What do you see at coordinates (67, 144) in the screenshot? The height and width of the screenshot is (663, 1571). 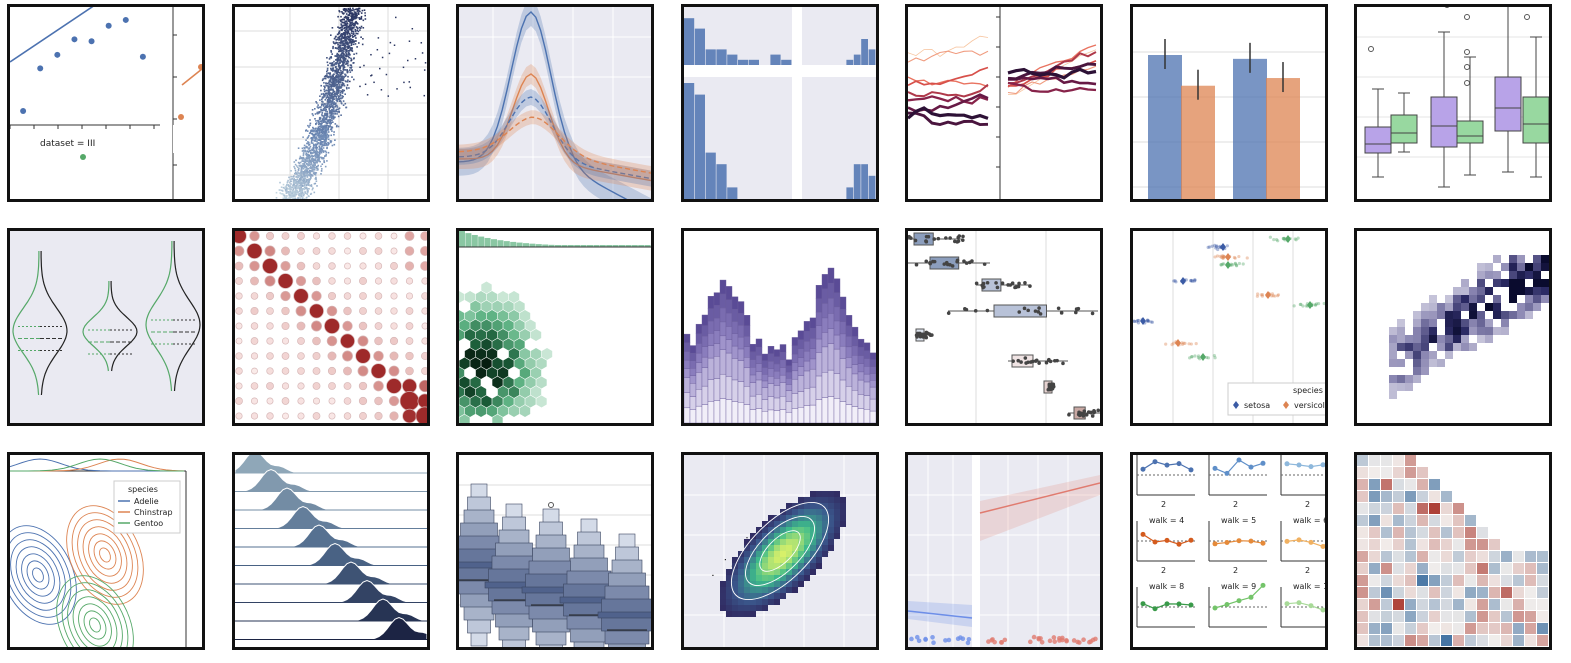 I see `facet-title: dataset = III` at bounding box center [67, 144].